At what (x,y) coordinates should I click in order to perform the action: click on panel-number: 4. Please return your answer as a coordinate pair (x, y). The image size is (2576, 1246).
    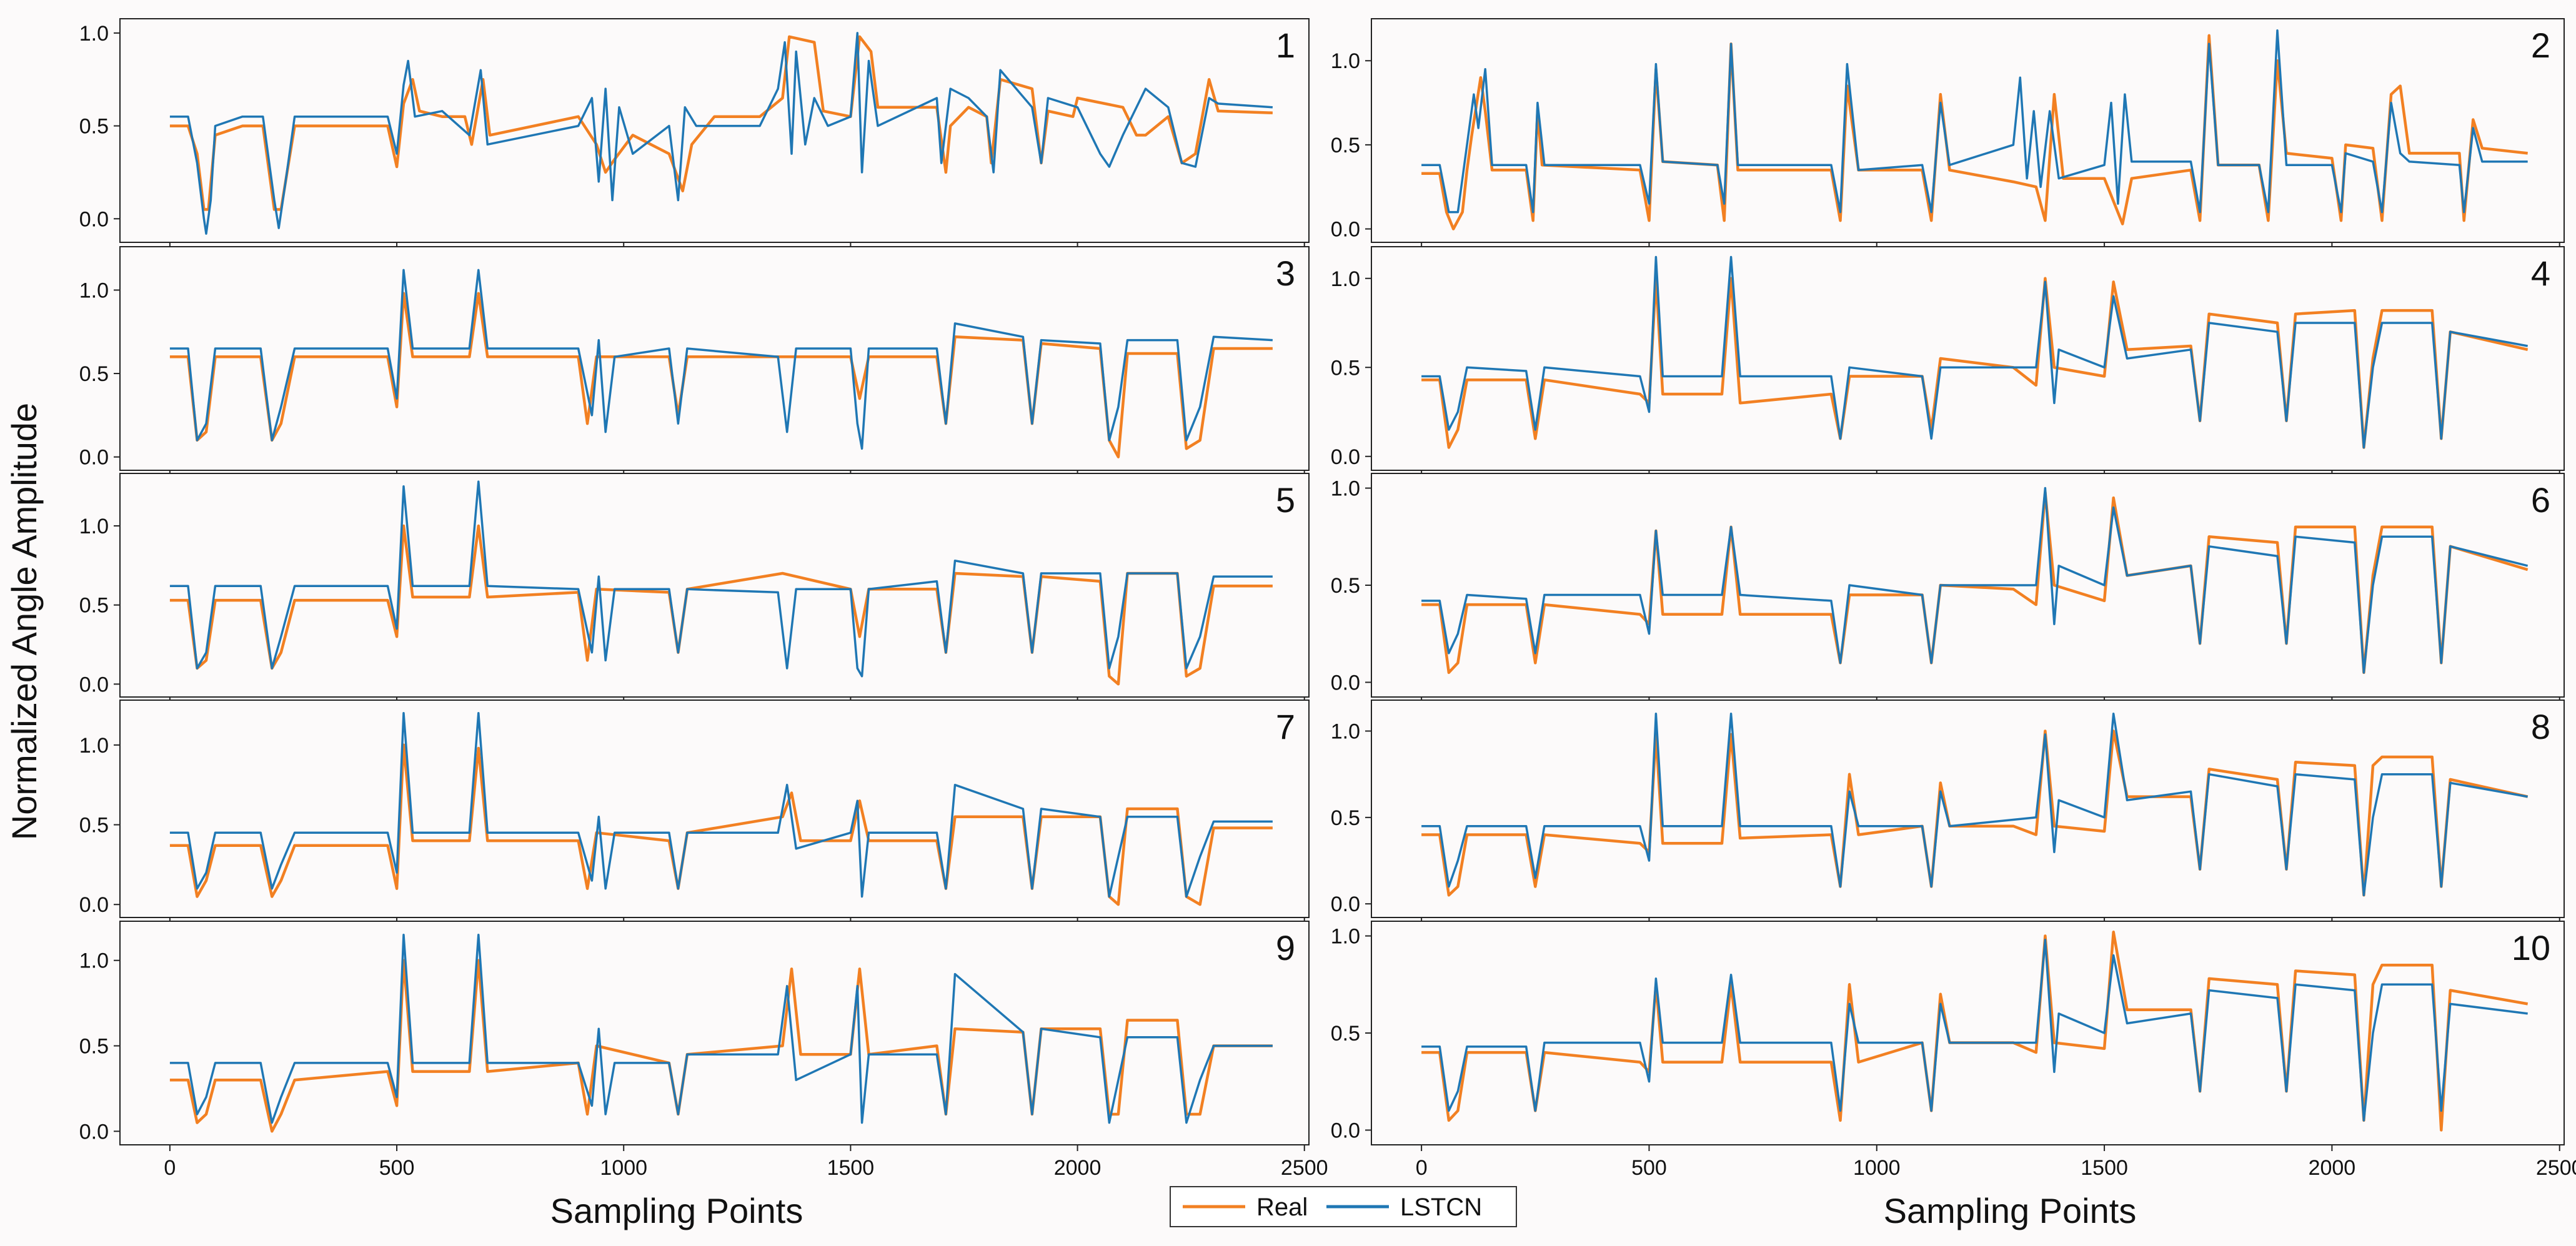
    Looking at the image, I should click on (2541, 273).